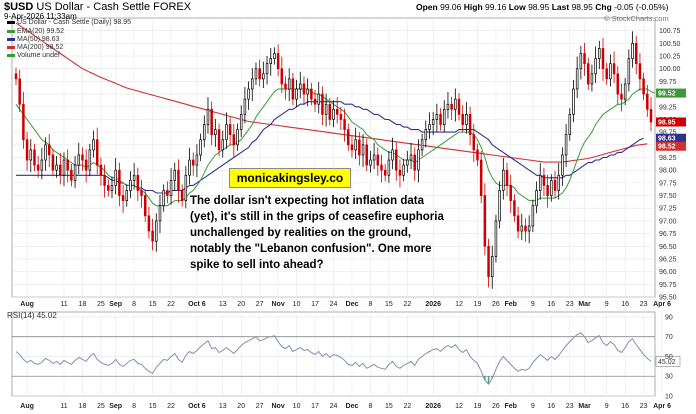  Describe the element at coordinates (41, 31) in the screenshot. I see `legend-ema20-text: EMA(20) 99.52` at that location.